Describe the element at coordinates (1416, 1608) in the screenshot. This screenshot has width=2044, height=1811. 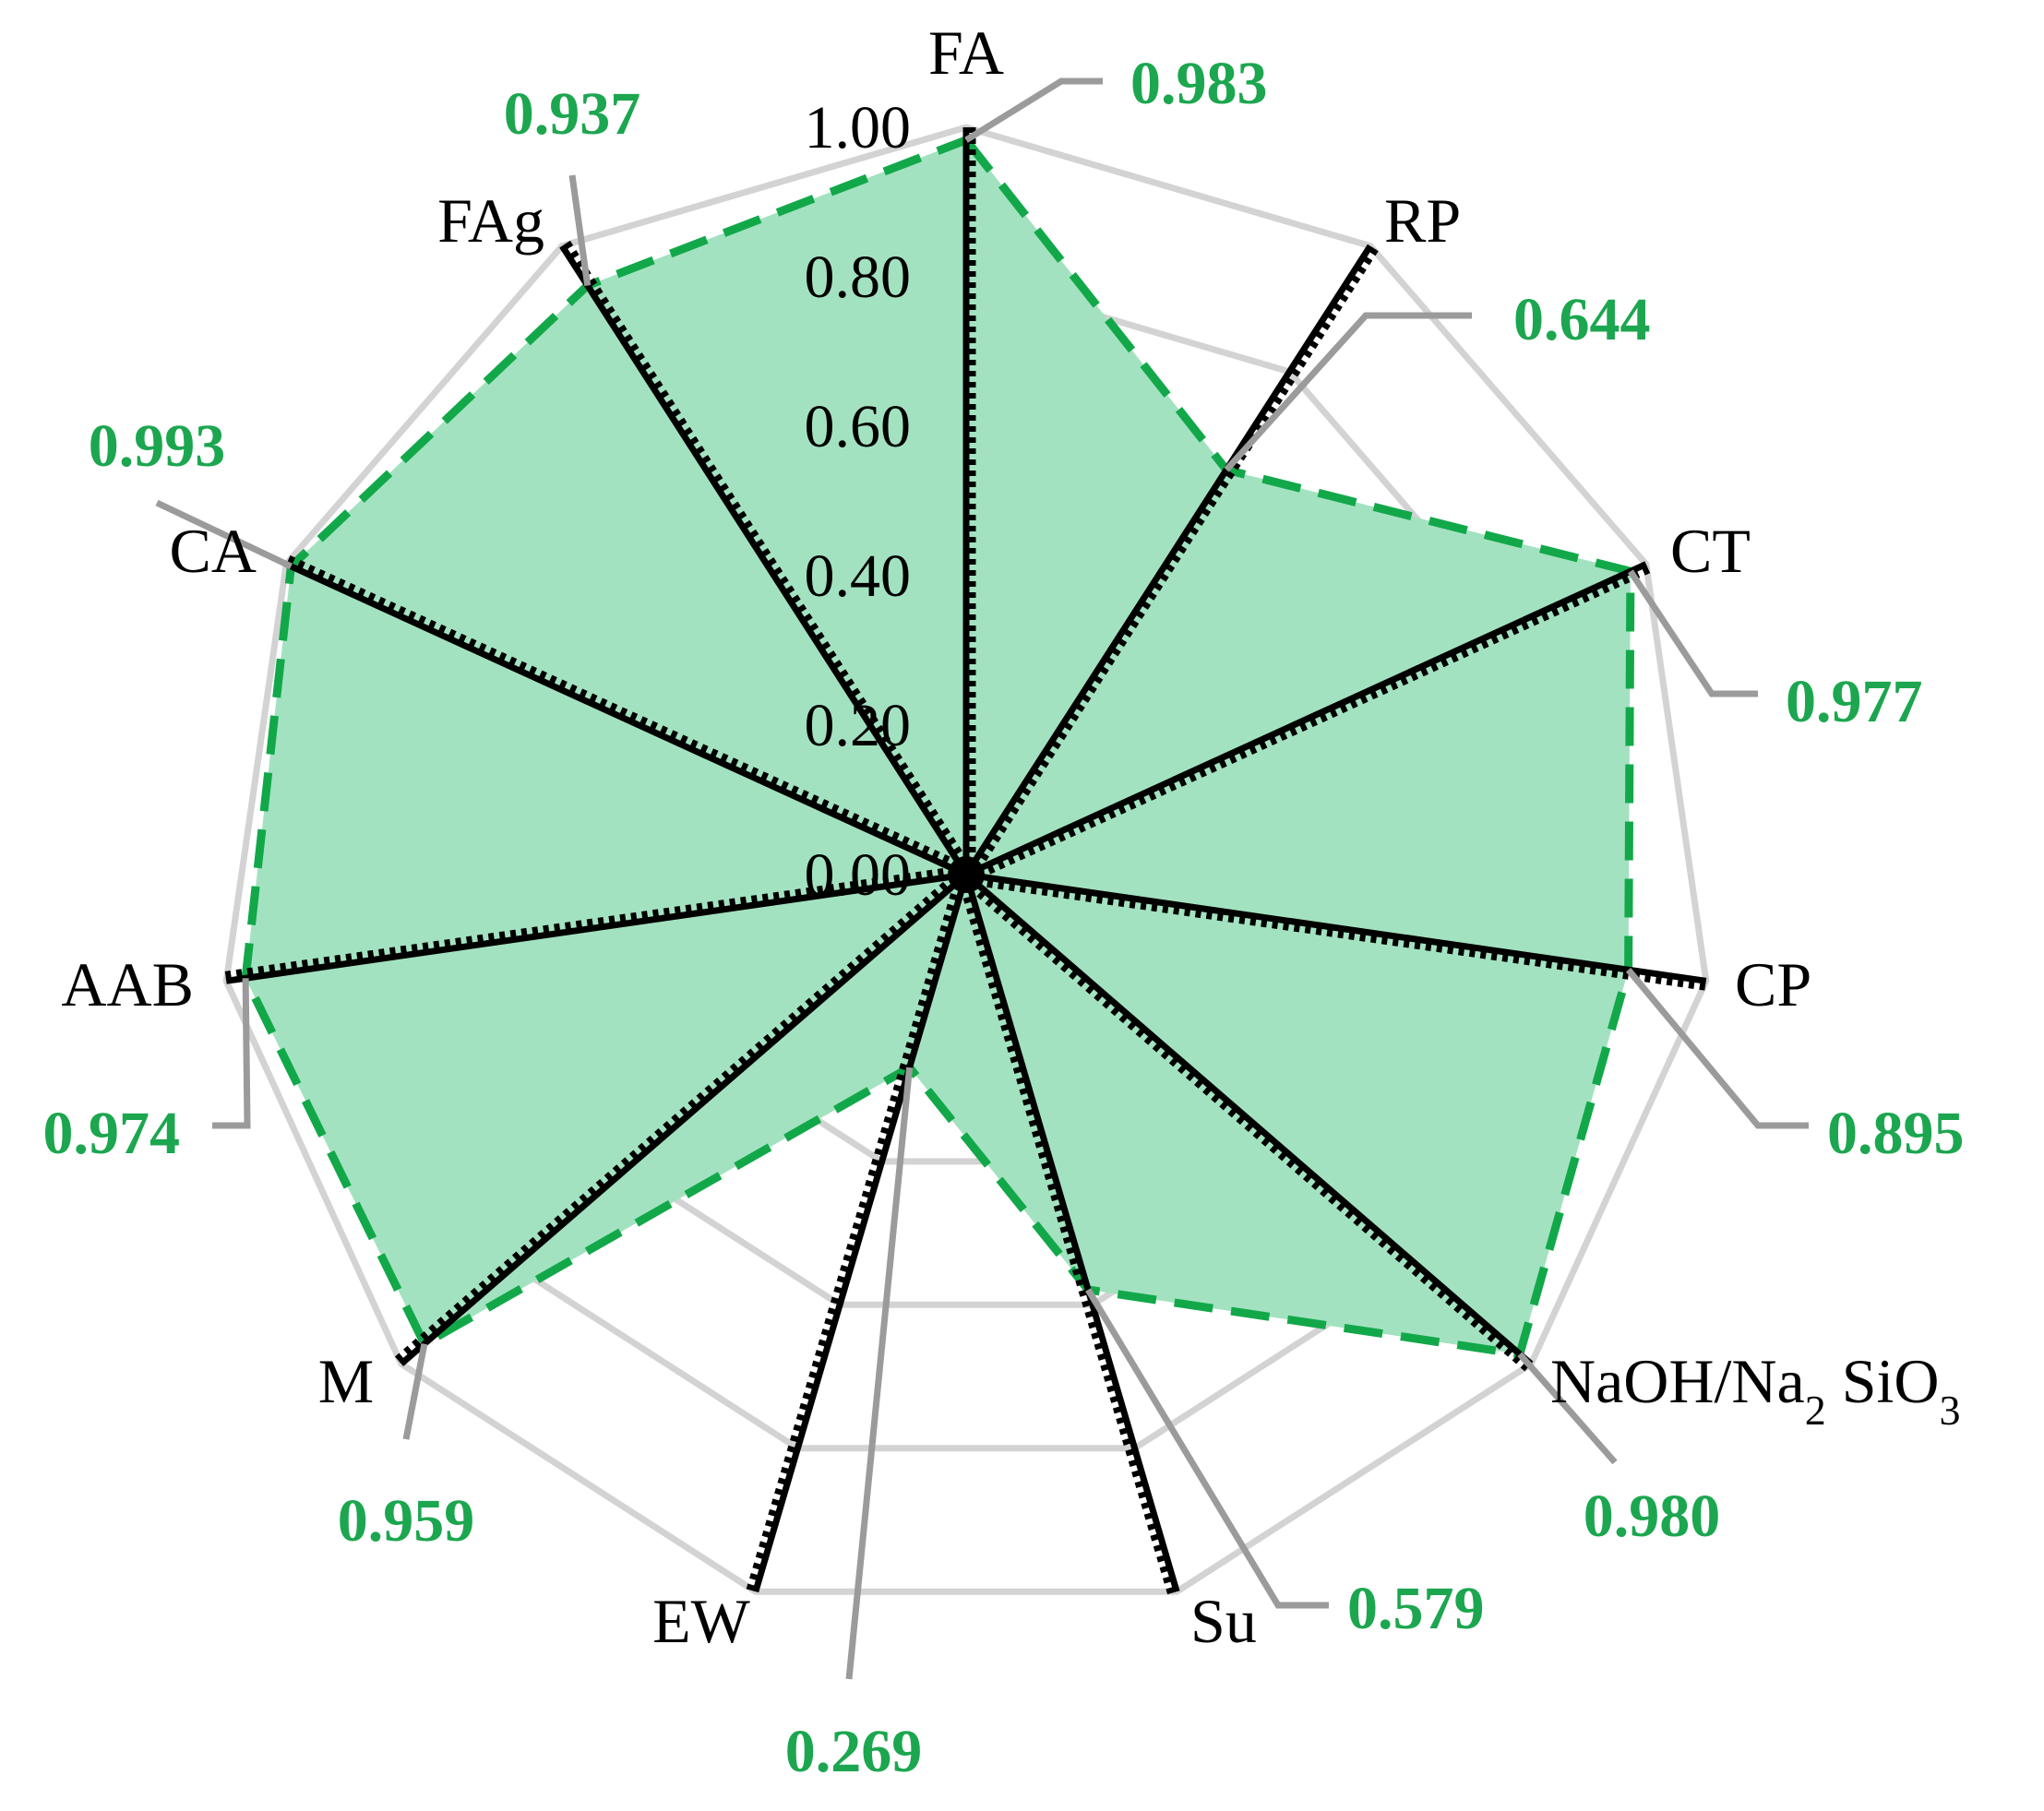
I see `value-label-5: 0.579` at that location.